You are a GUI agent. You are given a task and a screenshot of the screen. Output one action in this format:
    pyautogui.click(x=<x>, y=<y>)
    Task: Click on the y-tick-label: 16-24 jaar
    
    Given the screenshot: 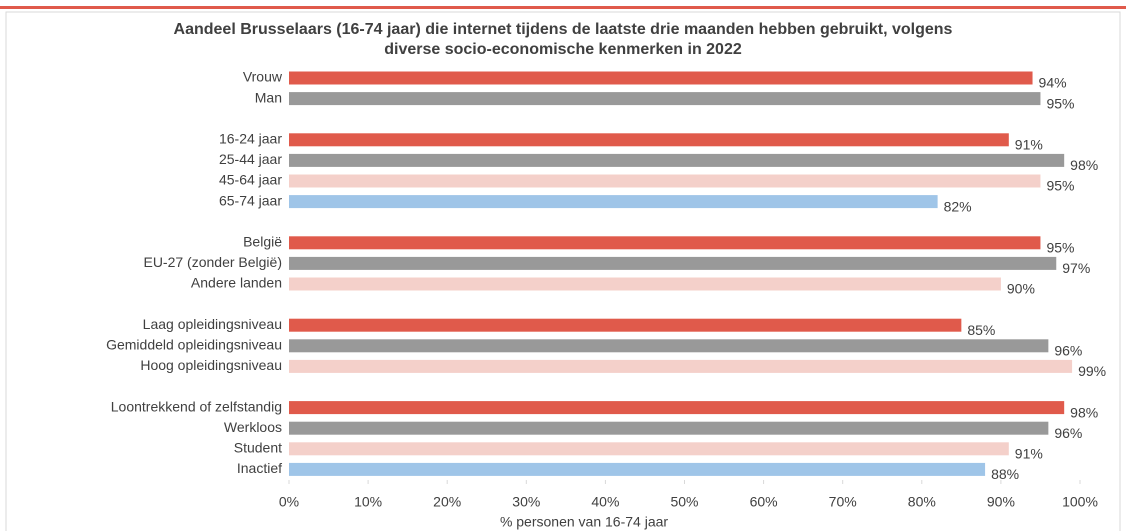 What is the action you would take?
    pyautogui.click(x=250, y=139)
    